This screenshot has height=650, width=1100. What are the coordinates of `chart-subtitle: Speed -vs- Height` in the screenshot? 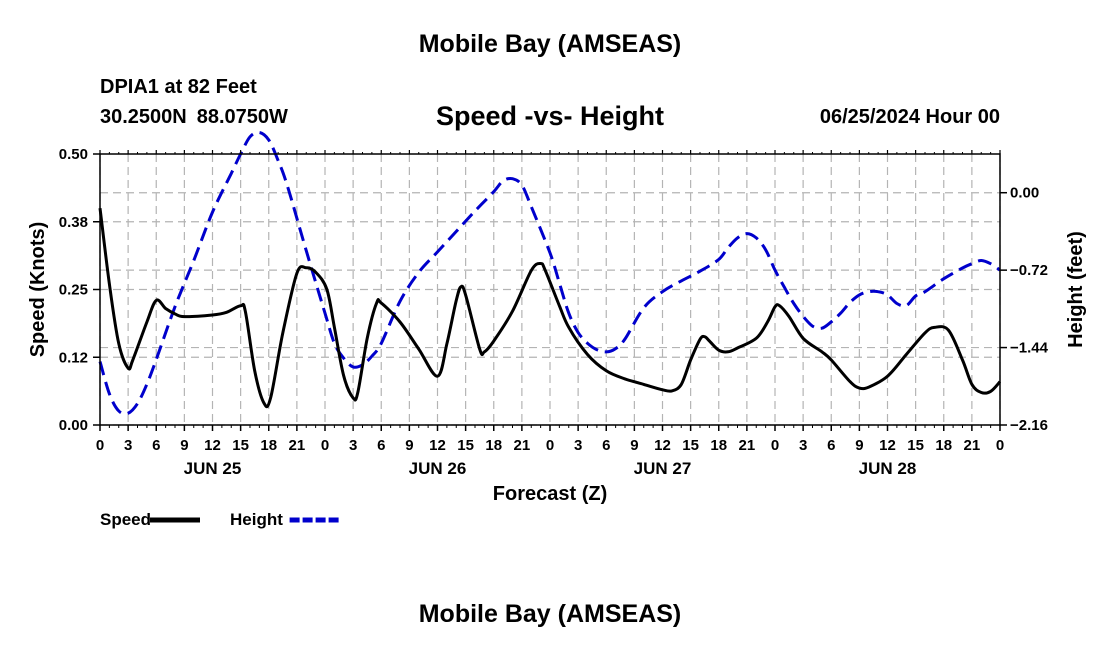 It's located at (550, 116).